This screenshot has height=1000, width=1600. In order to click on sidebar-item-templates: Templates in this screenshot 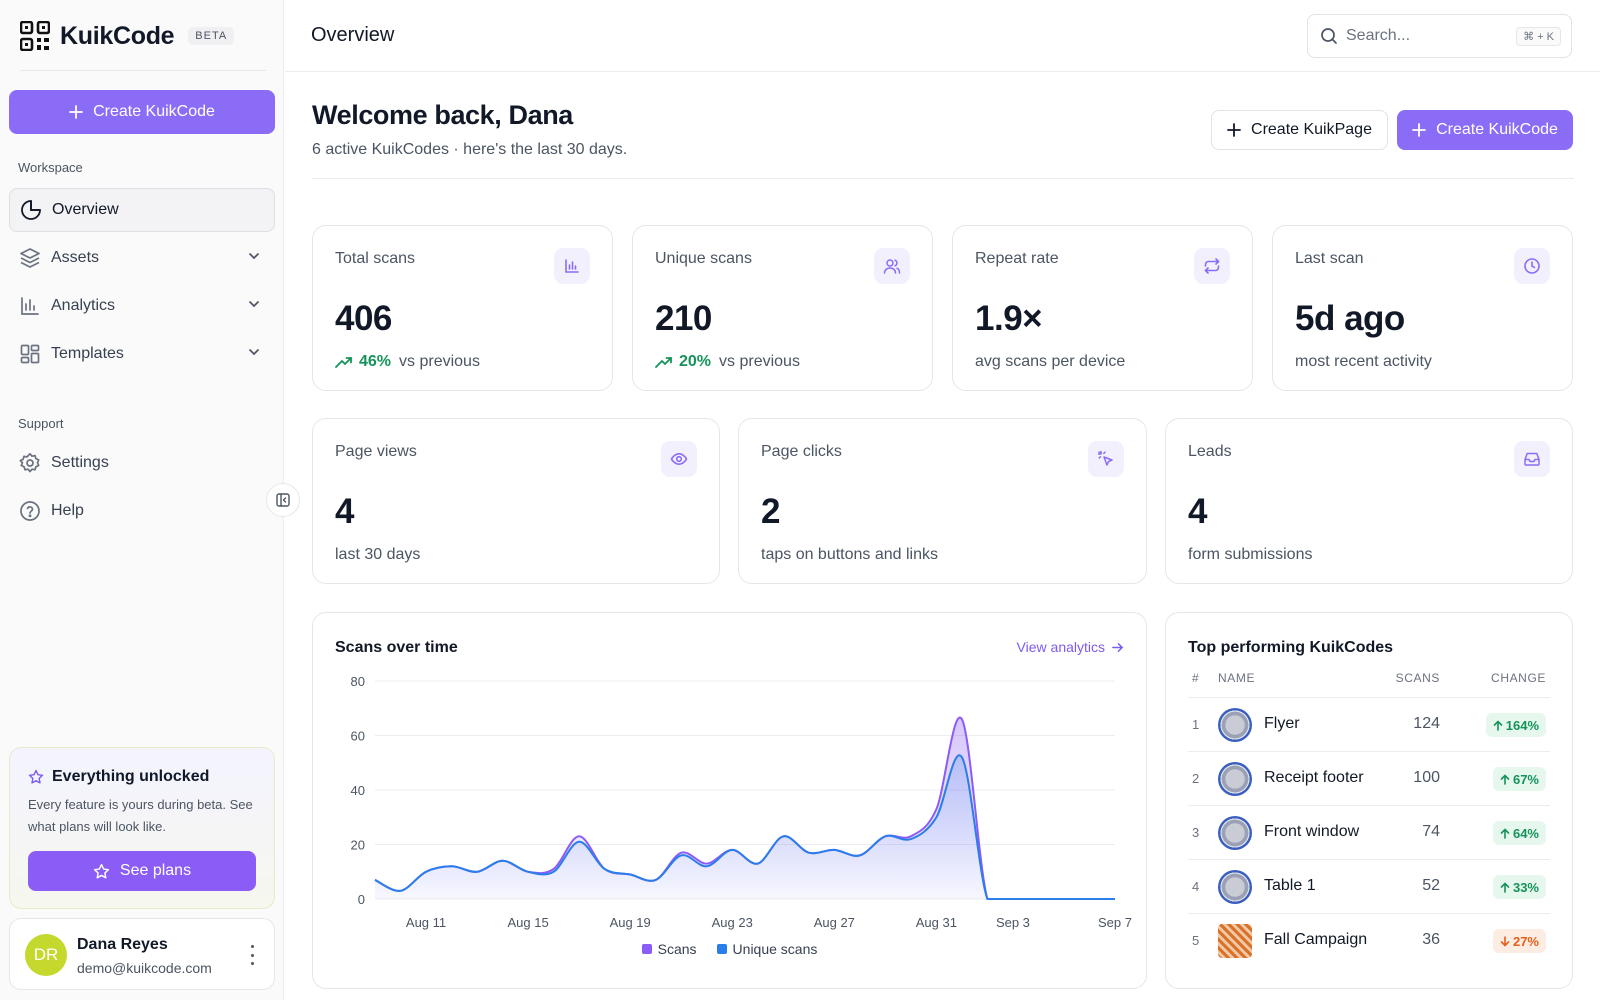, I will do `click(142, 354)`.